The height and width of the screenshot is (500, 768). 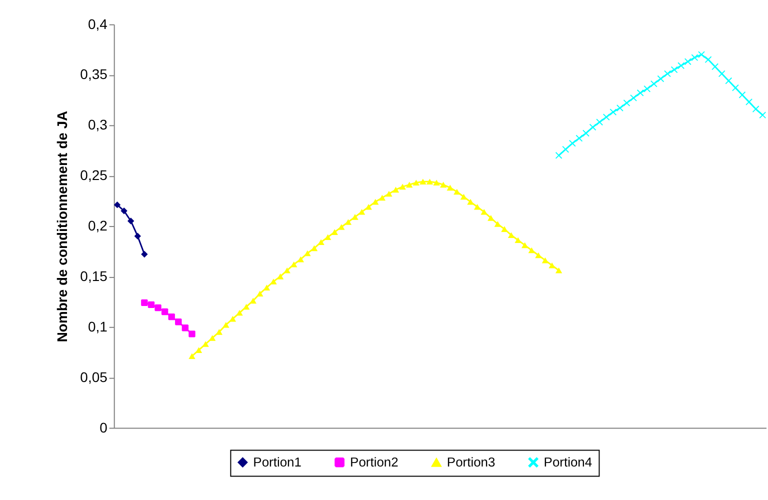 What do you see at coordinates (98, 226) in the screenshot?
I see `y-tick-label: 0,2` at bounding box center [98, 226].